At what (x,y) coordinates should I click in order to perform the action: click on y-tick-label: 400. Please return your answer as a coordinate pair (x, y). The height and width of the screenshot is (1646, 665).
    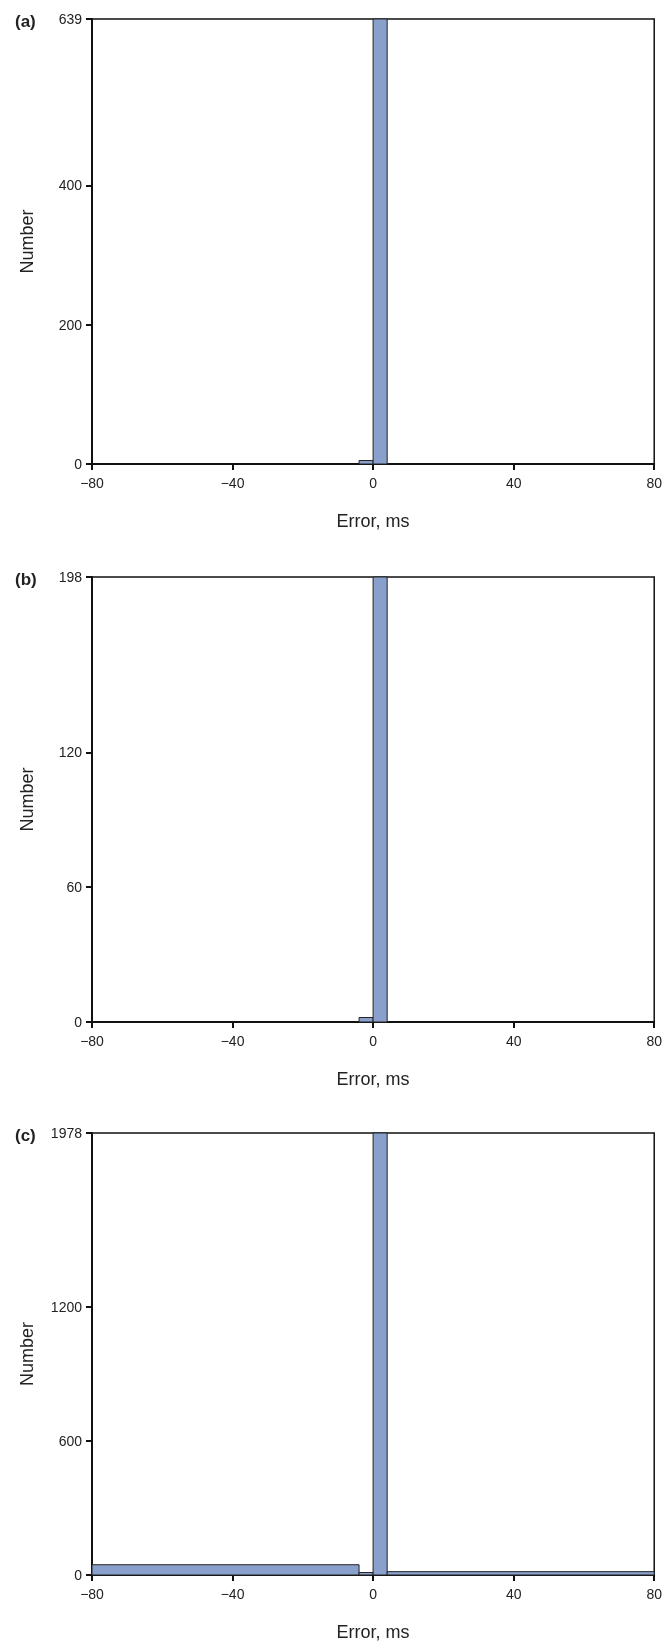
    Looking at the image, I should click on (70, 185).